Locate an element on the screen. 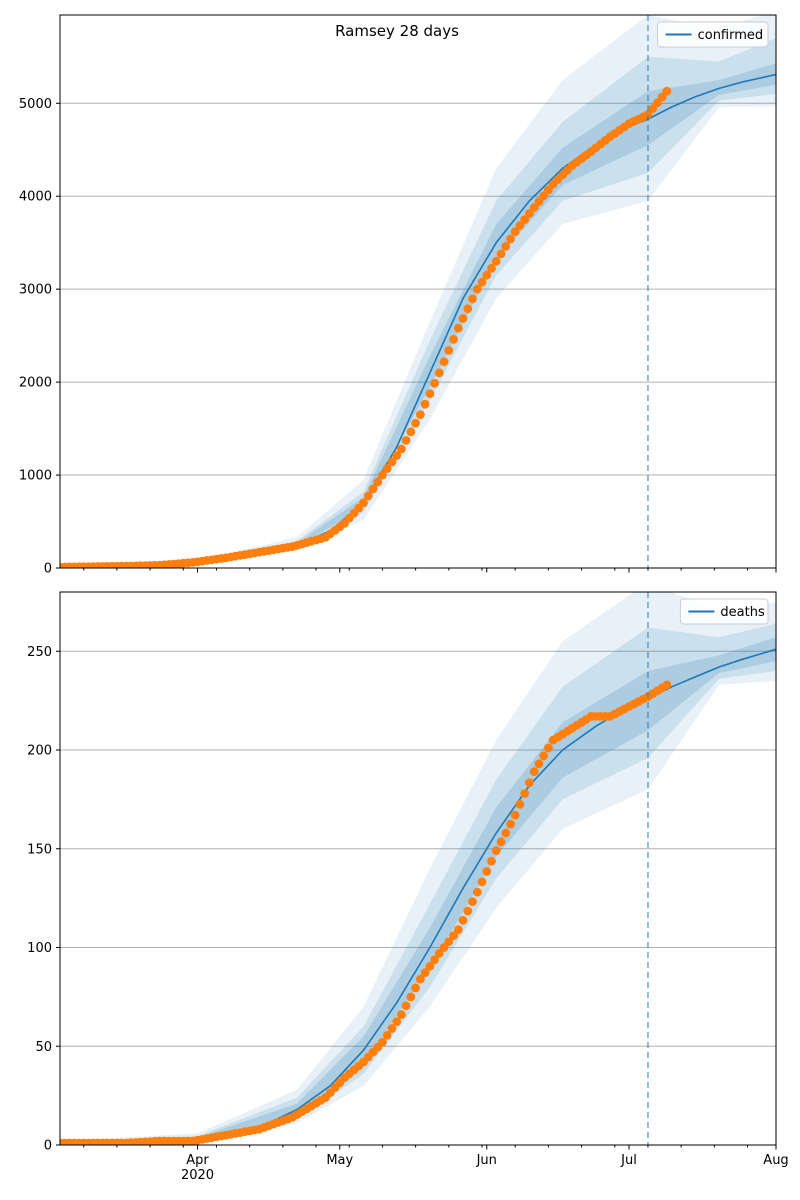 The image size is (800, 1200). legend: confirmed is located at coordinates (713, 34).